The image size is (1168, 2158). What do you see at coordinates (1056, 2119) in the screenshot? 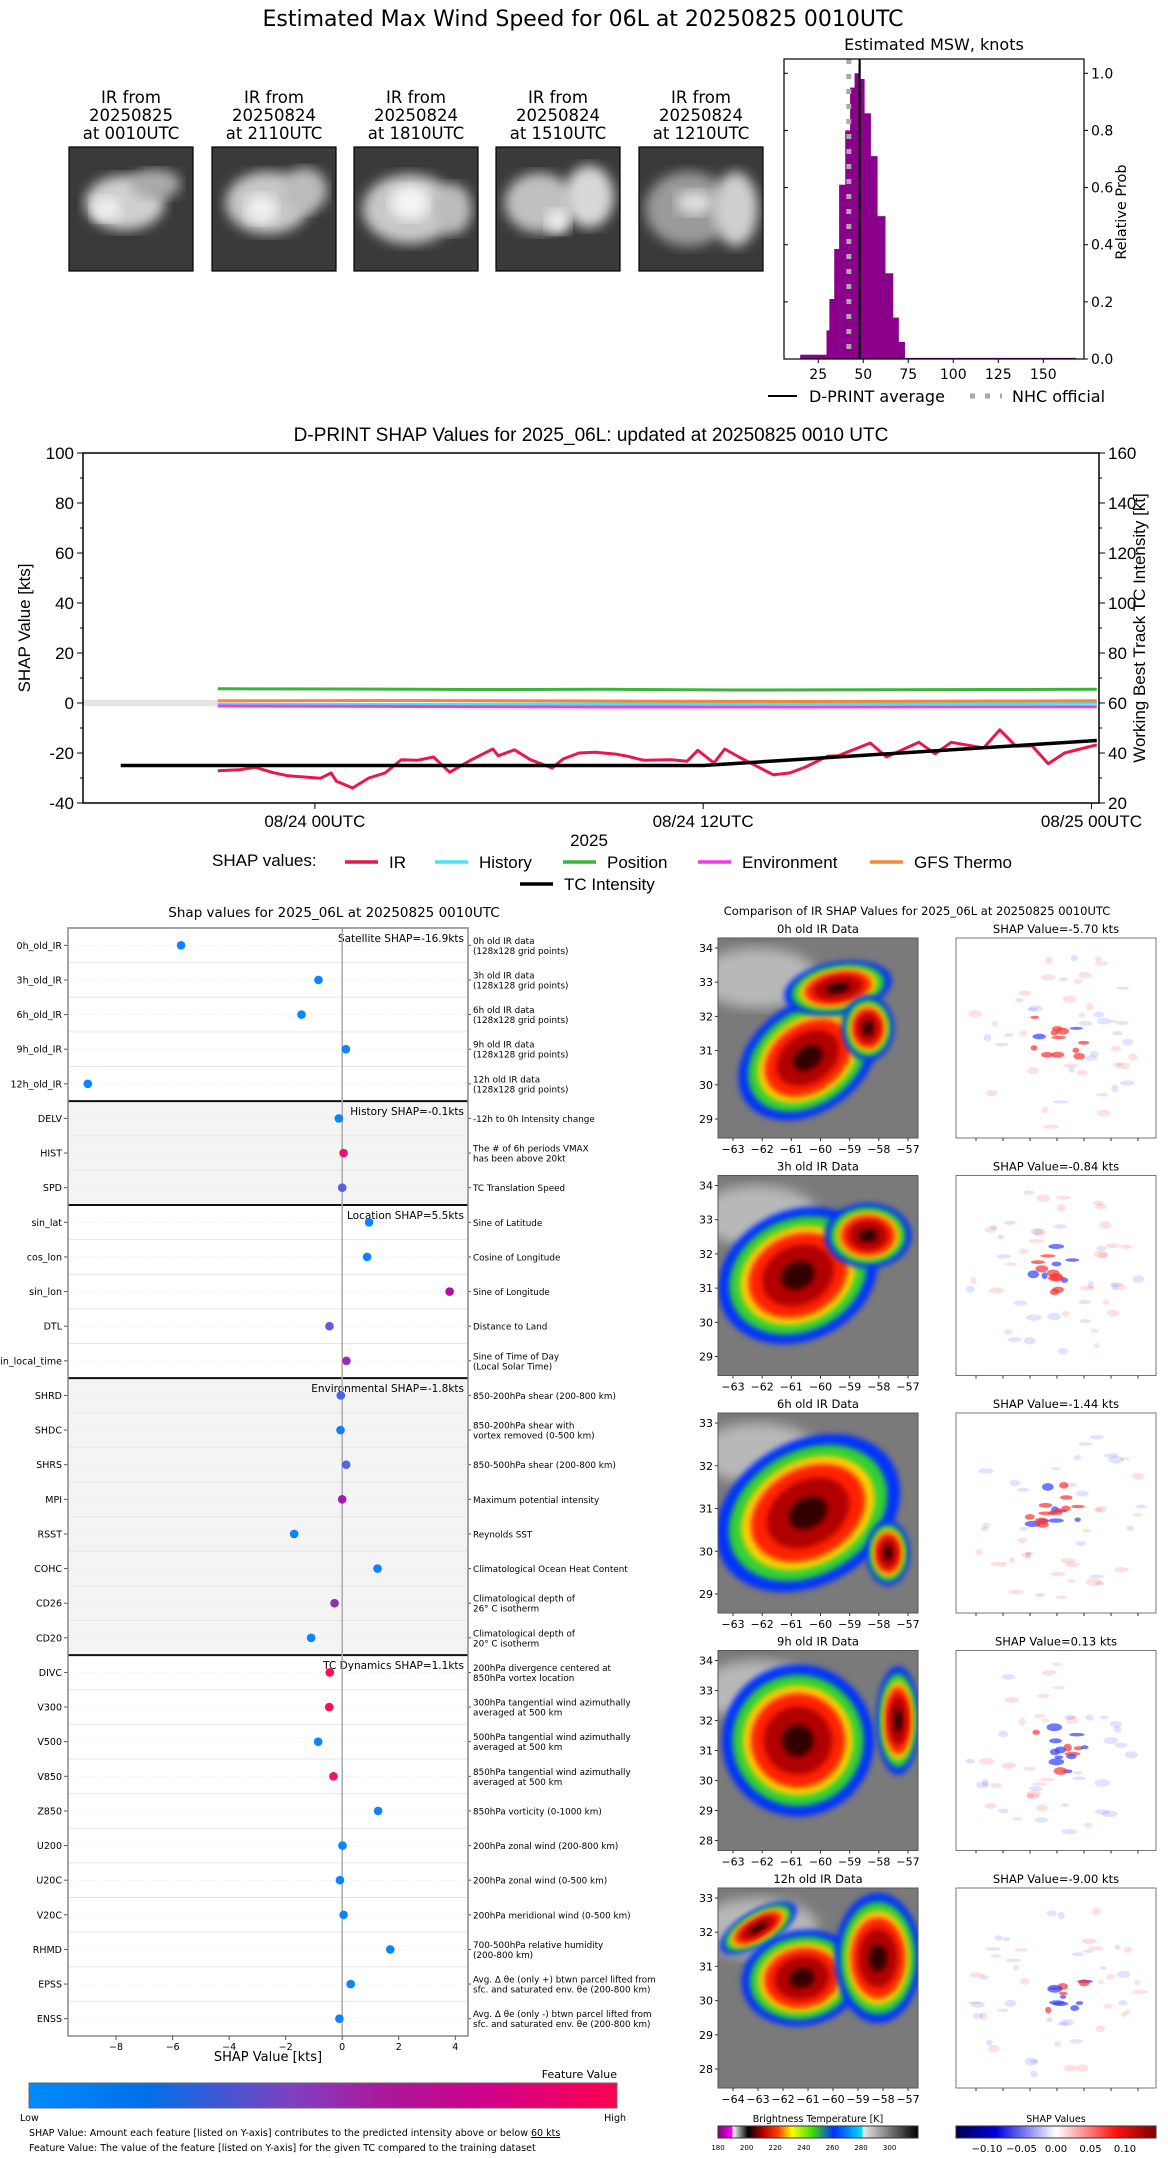
I see `shap-colorbar-title: SHAP Values` at bounding box center [1056, 2119].